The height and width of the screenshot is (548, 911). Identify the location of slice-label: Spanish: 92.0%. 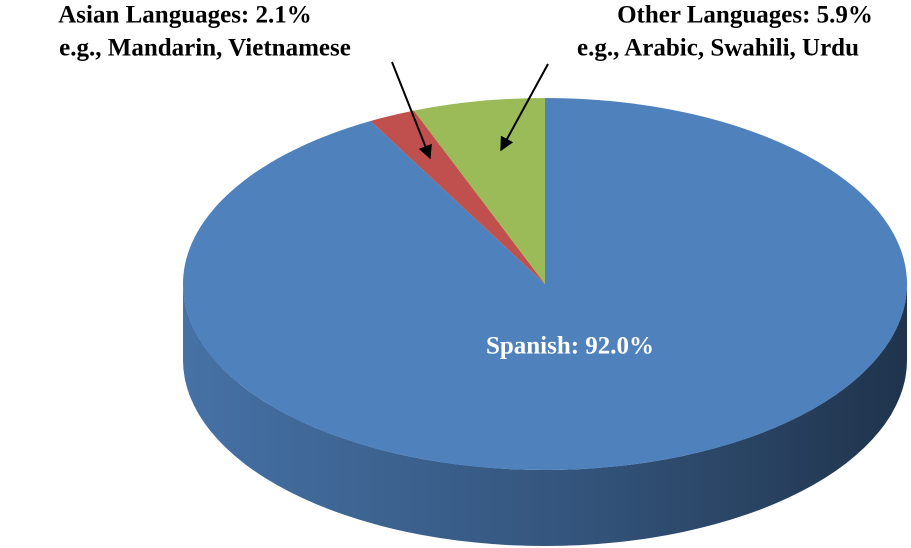
(570, 346).